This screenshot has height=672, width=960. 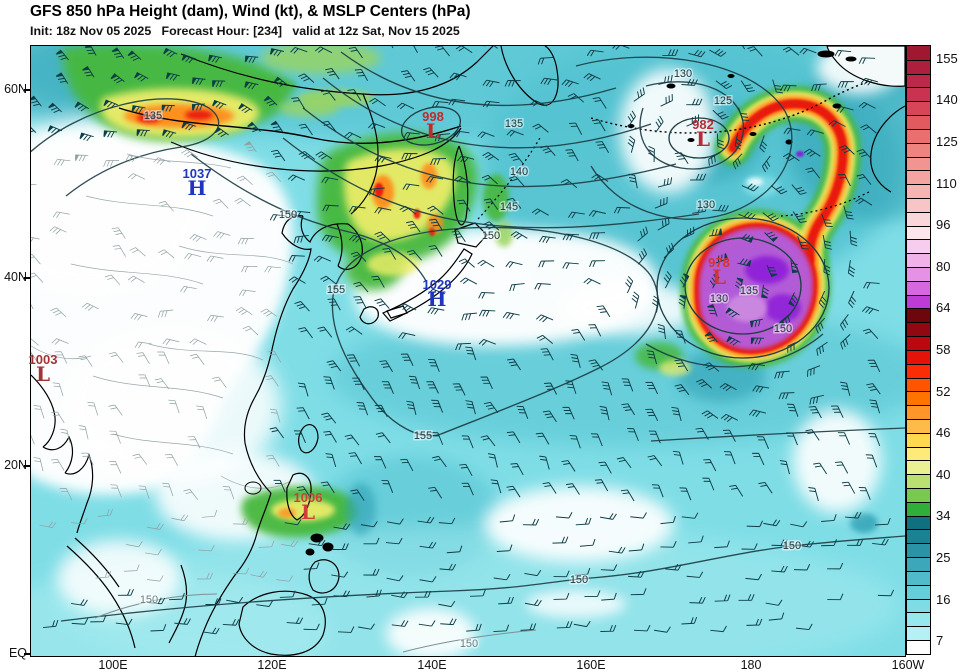 I want to click on colorbar, so click(x=918, y=350).